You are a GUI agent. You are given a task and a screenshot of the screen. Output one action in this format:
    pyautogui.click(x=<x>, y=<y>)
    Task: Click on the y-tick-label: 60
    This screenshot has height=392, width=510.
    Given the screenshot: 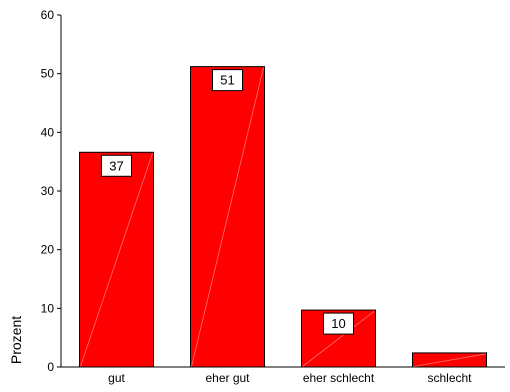 What is the action you would take?
    pyautogui.click(x=48, y=15)
    